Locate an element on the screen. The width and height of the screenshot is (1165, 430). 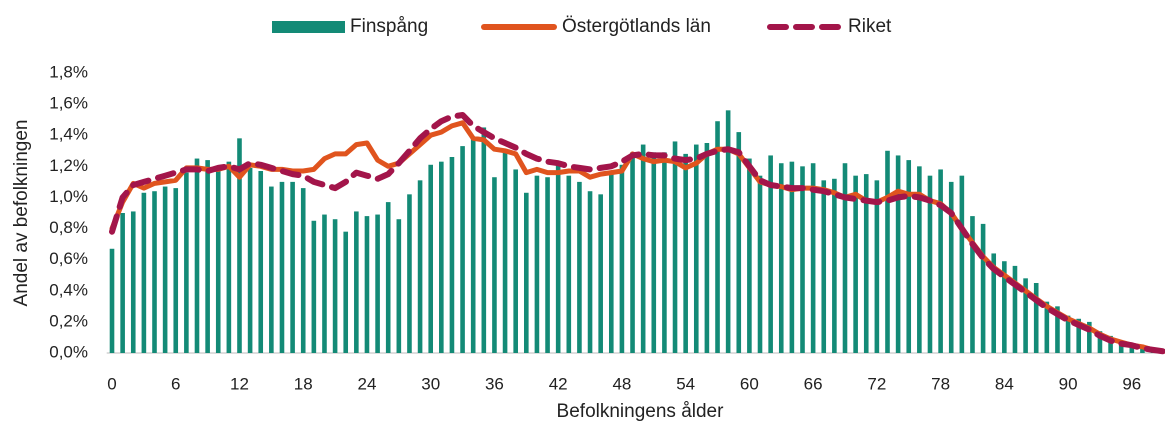
y-axis-title: Andel av befolkningen is located at coordinates (21, 213).